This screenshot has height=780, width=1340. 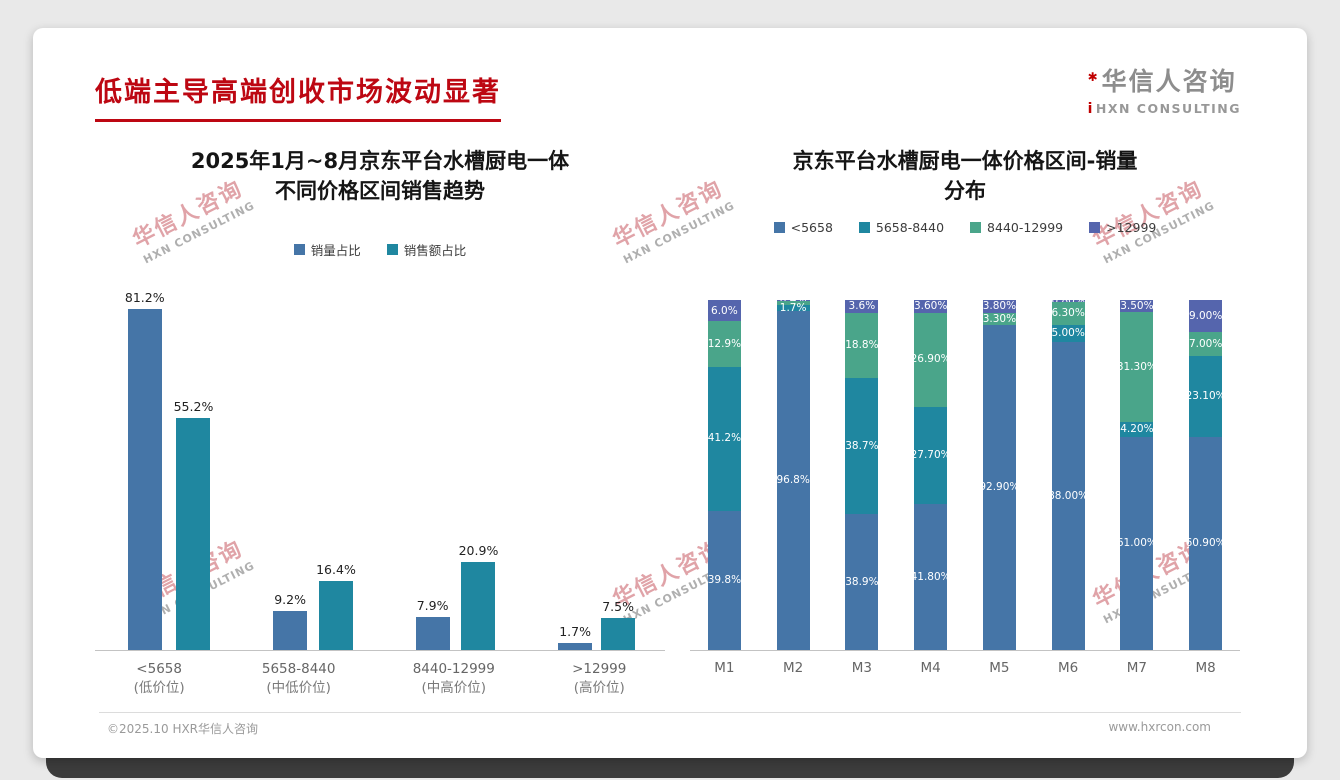 I want to click on right-chart-legend: <5658 5658-8440 8440-12999 >12999, so click(x=965, y=227).